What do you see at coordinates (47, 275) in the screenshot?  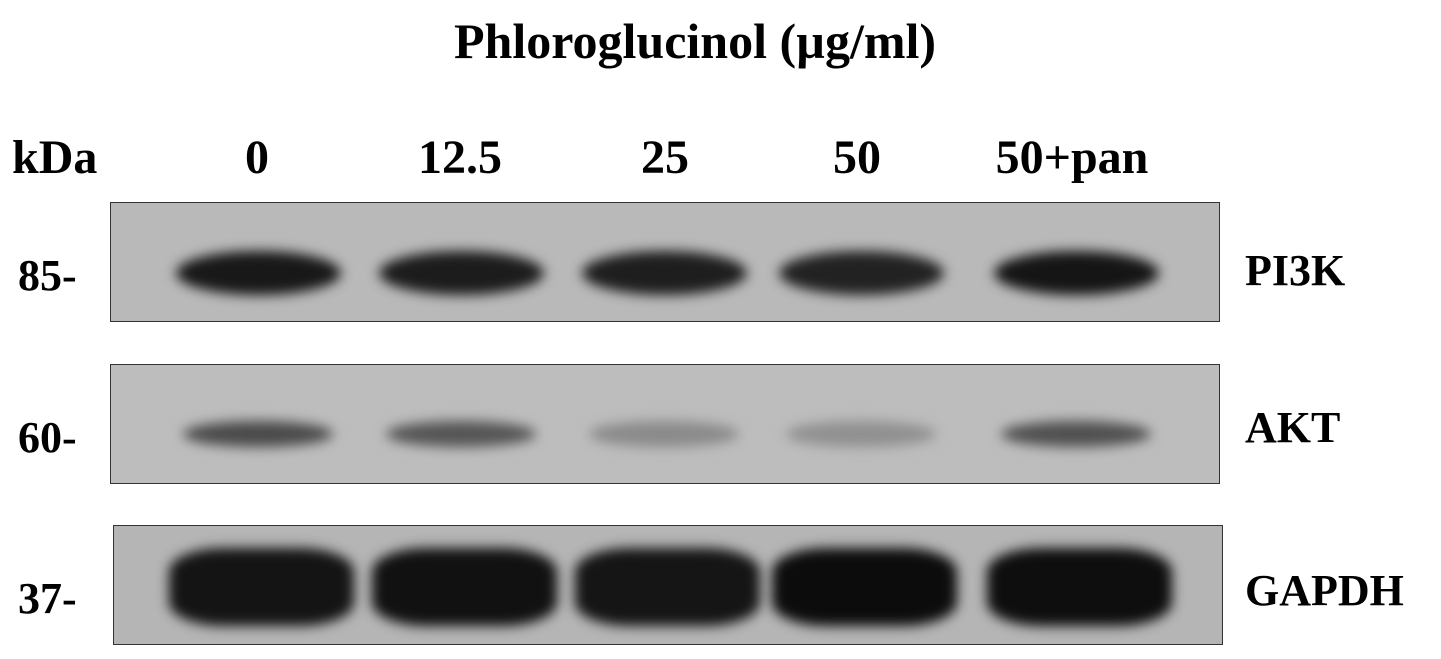 I see `marker-label: 85-` at bounding box center [47, 275].